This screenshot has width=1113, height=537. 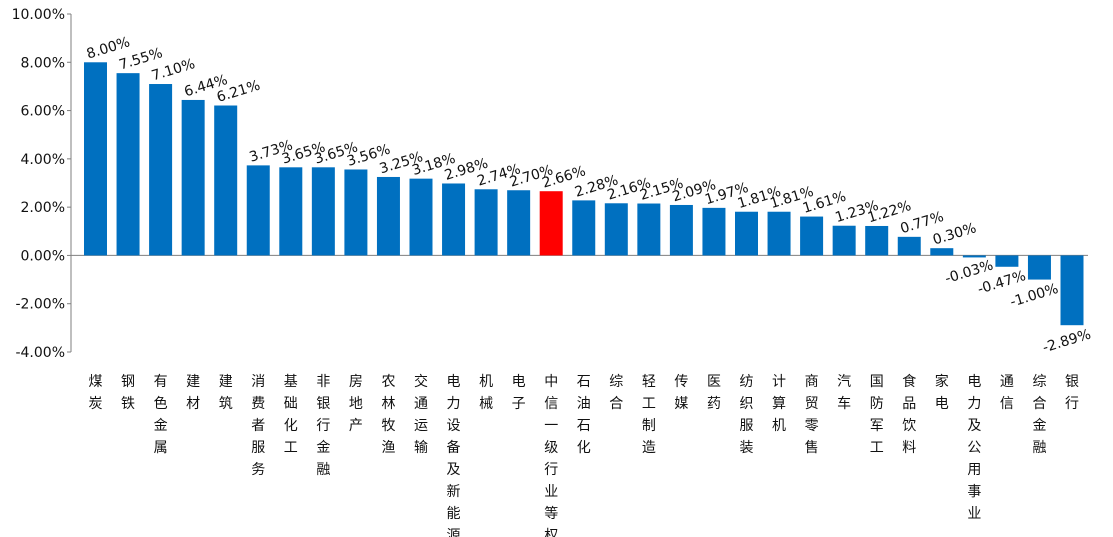 What do you see at coordinates (1067, 341) in the screenshot?
I see `data-label: -2.89%` at bounding box center [1067, 341].